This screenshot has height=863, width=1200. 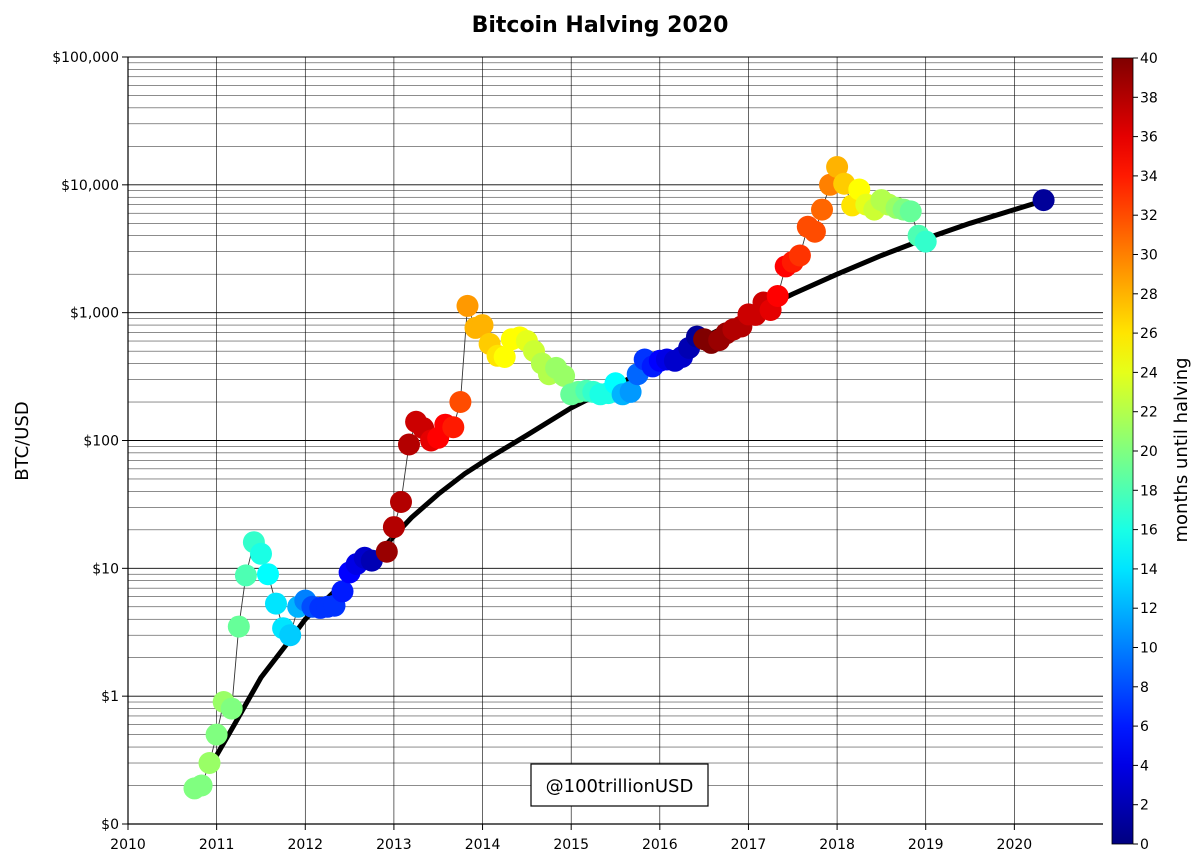 I want to click on x-tick-label: 2012, so click(x=305, y=845).